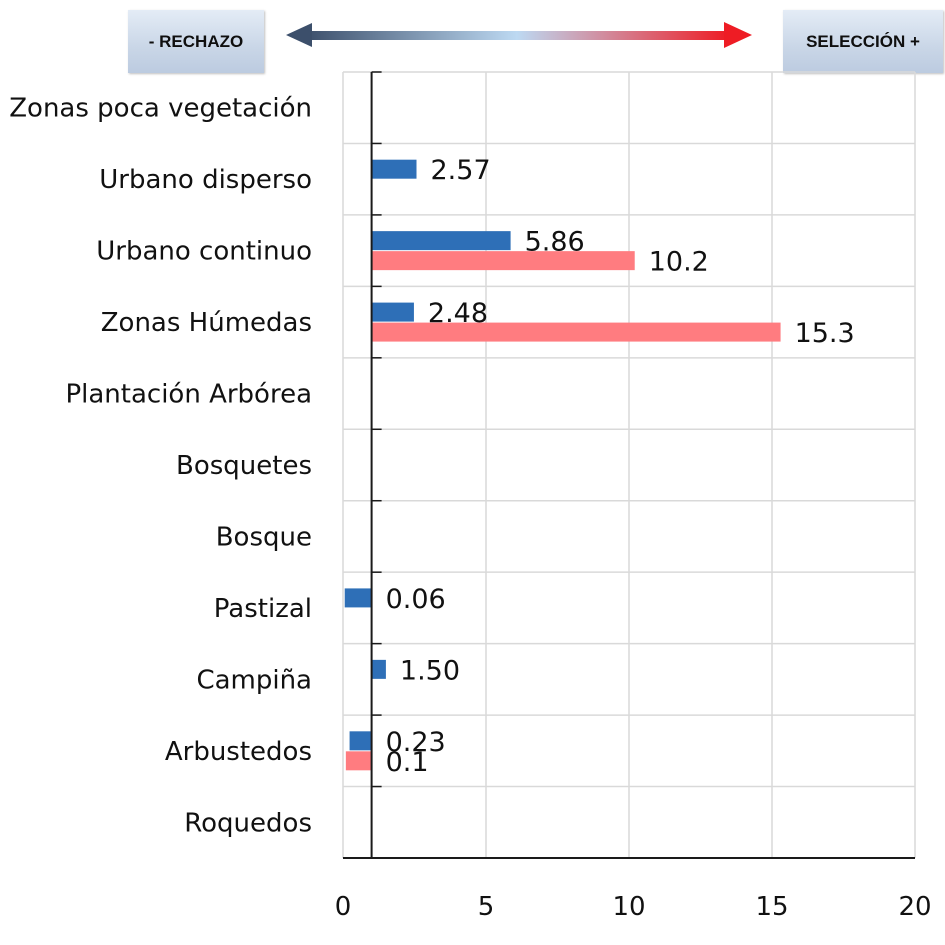 Image resolution: width=945 pixels, height=945 pixels. What do you see at coordinates (914, 907) in the screenshot?
I see `x-tick-label: 20` at bounding box center [914, 907].